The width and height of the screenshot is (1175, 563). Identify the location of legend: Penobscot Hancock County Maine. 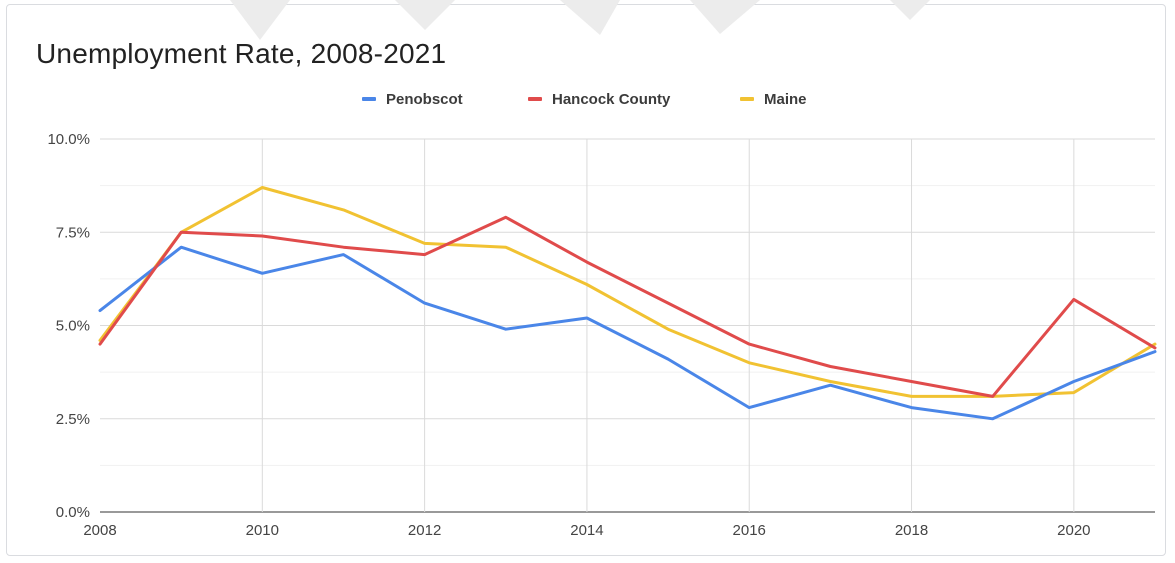
(587, 99).